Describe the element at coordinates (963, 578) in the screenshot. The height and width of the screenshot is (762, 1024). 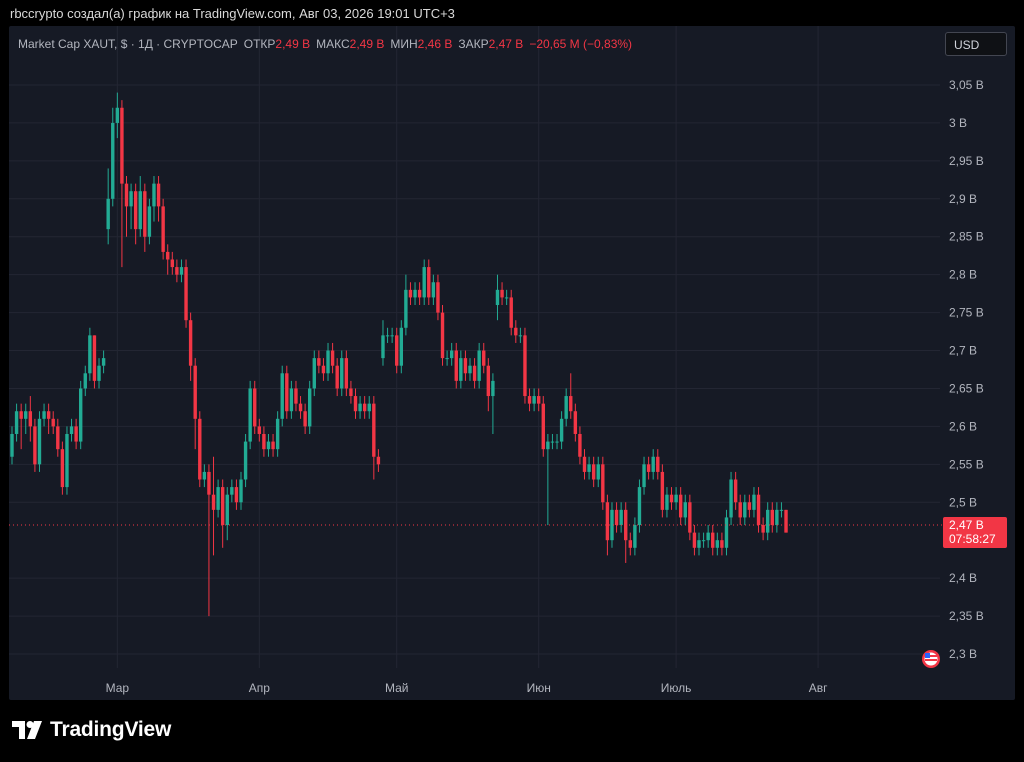
I see `y-tick-label: 2,4 B` at that location.